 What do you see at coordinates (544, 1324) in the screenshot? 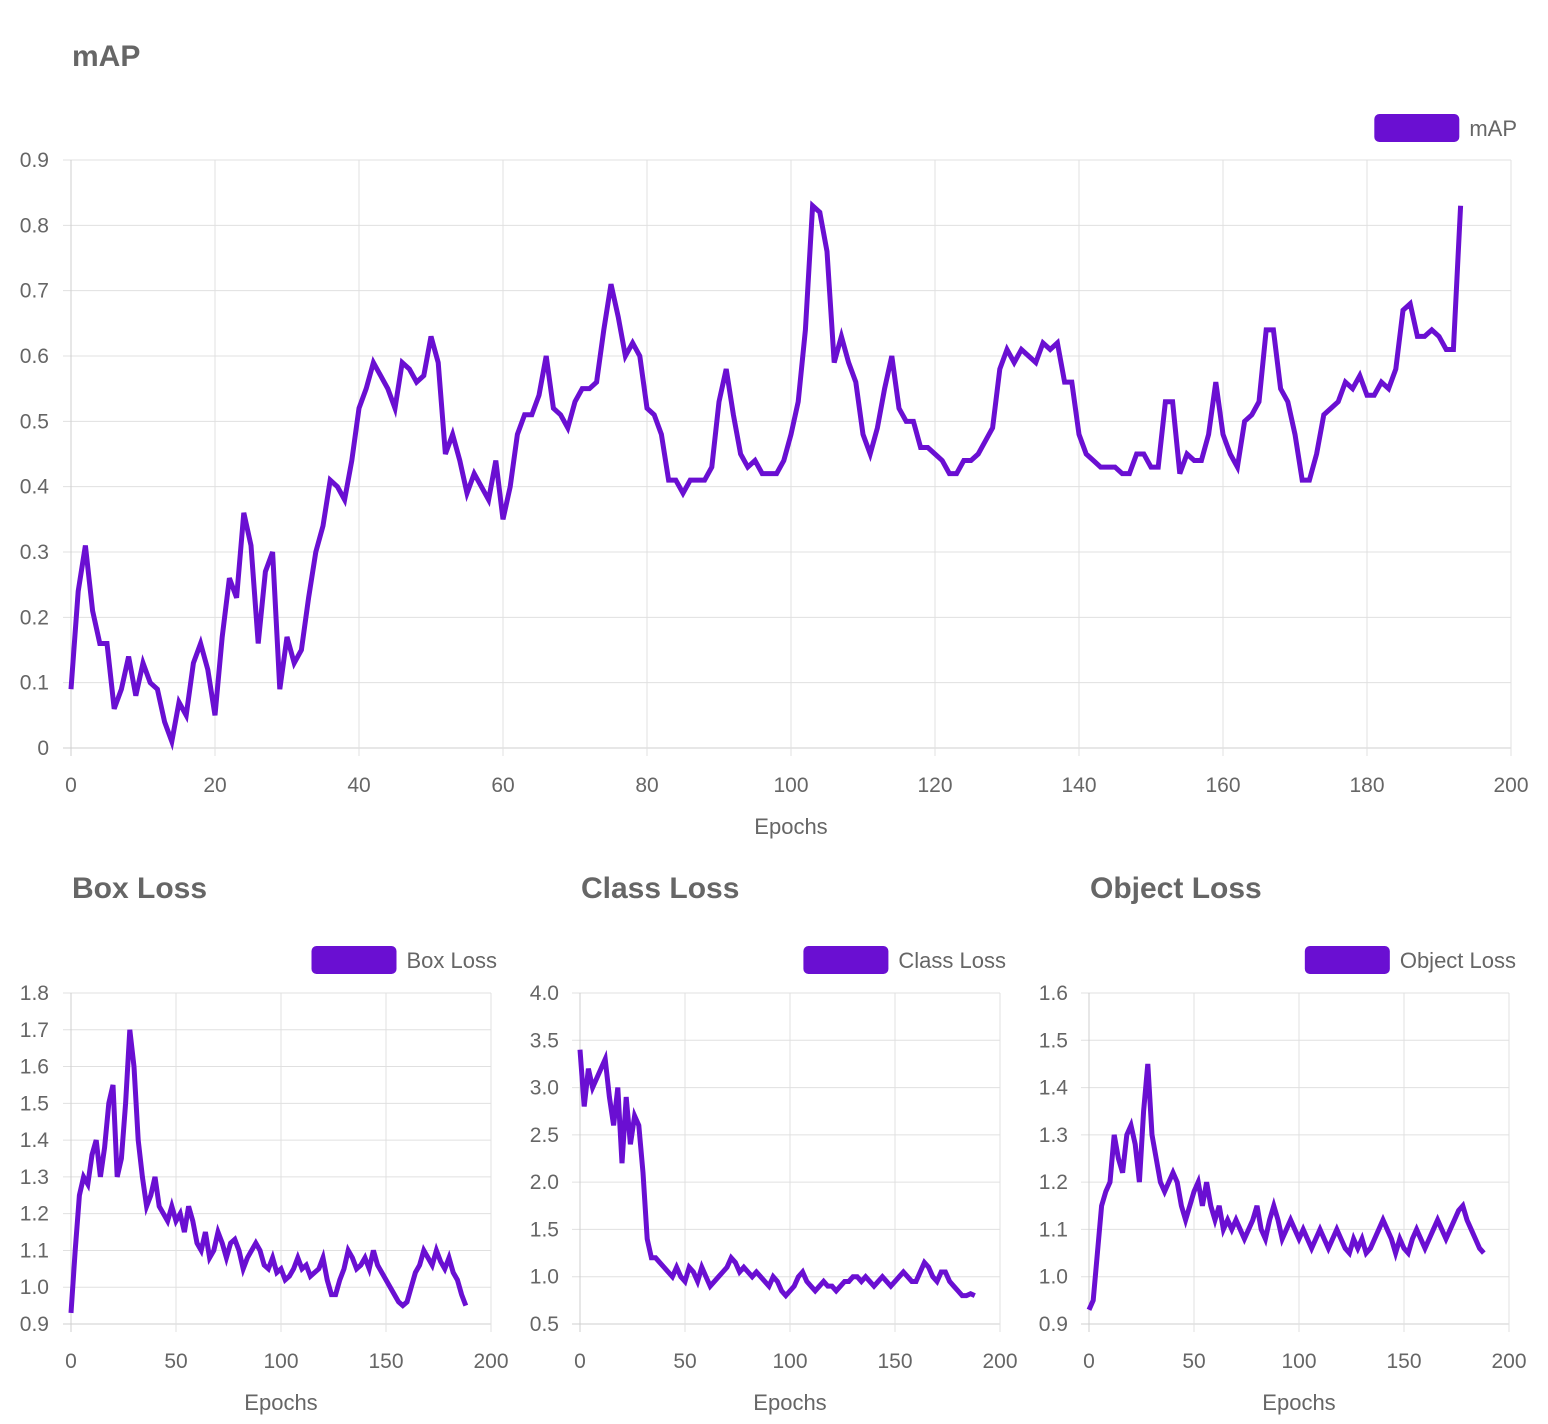
I see `class-loss-y-tick-label: 0.5` at bounding box center [544, 1324].